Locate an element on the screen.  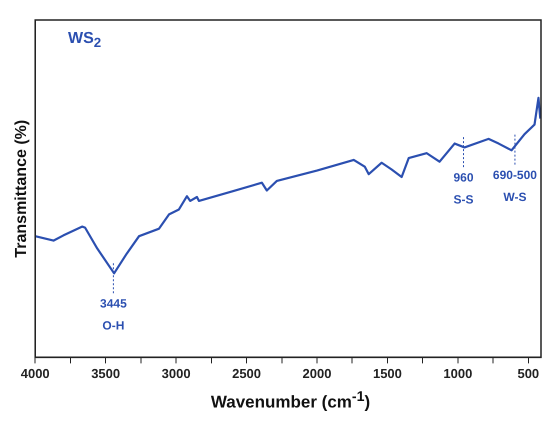
annotation: 3445 O-H is located at coordinates (114, 314).